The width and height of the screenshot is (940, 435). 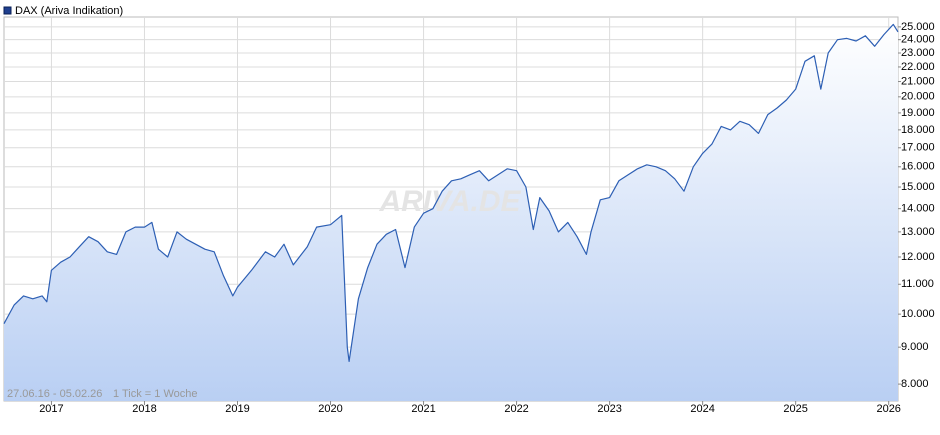 What do you see at coordinates (918, 148) in the screenshot?
I see `y-tick-label: 17.000` at bounding box center [918, 148].